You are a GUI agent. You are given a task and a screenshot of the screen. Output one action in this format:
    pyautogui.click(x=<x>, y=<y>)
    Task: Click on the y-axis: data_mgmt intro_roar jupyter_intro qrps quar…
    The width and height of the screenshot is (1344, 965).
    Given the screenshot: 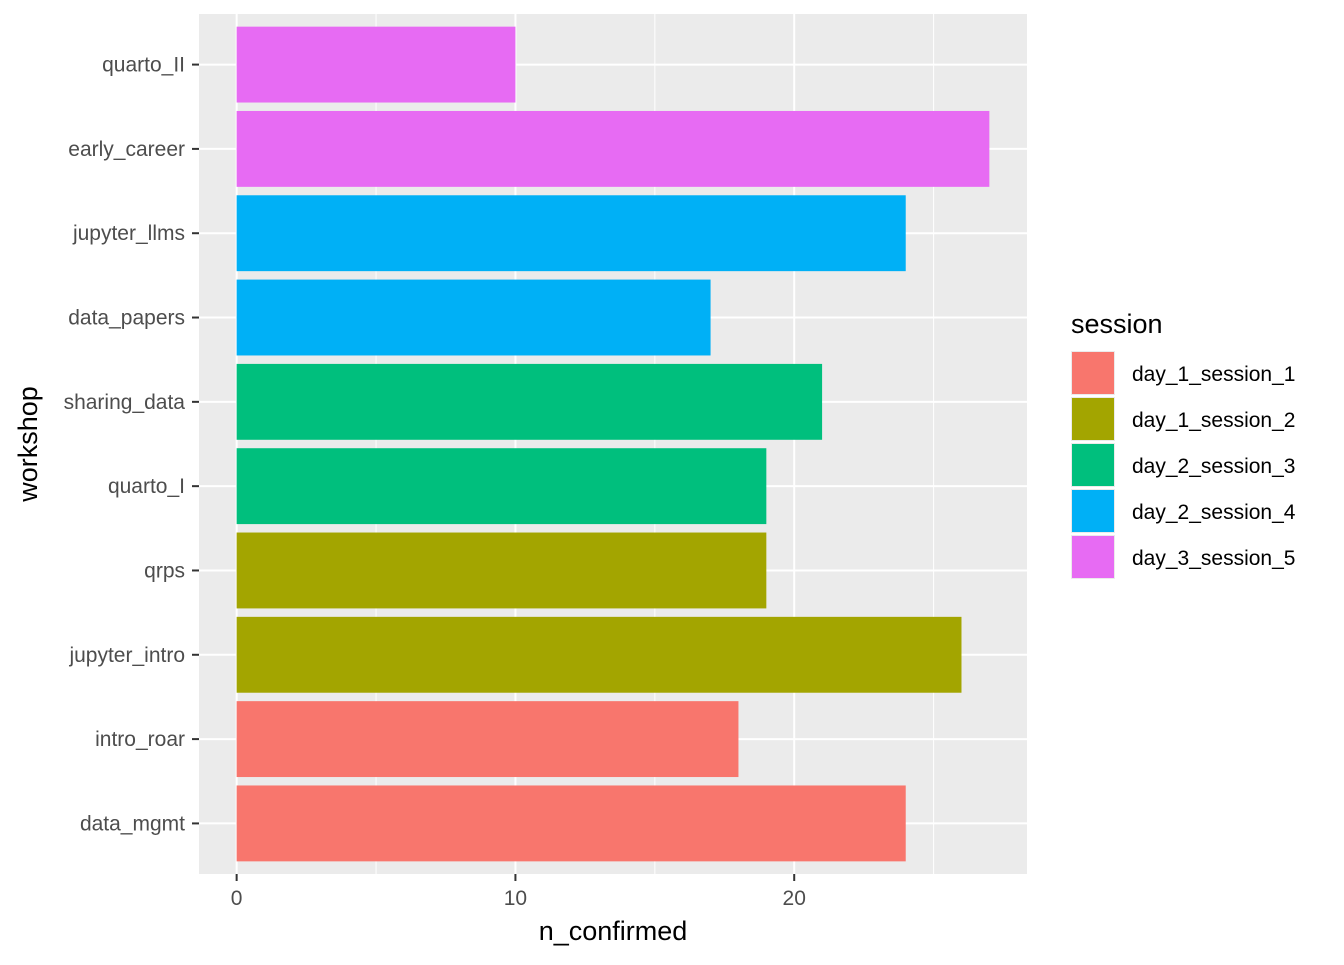 What is the action you would take?
    pyautogui.click(x=131, y=444)
    